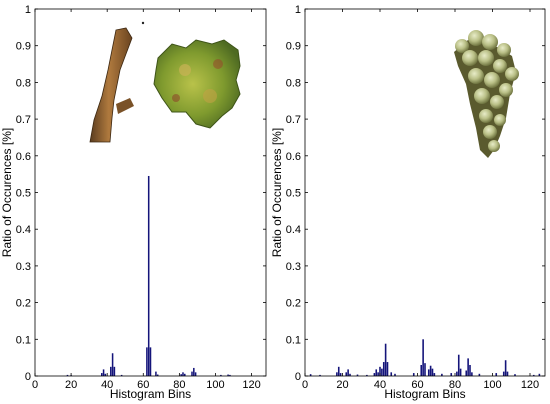  What do you see at coordinates (165, 82) in the screenshot?
I see `inset-photo-stem-and-leaf` at bounding box center [165, 82].